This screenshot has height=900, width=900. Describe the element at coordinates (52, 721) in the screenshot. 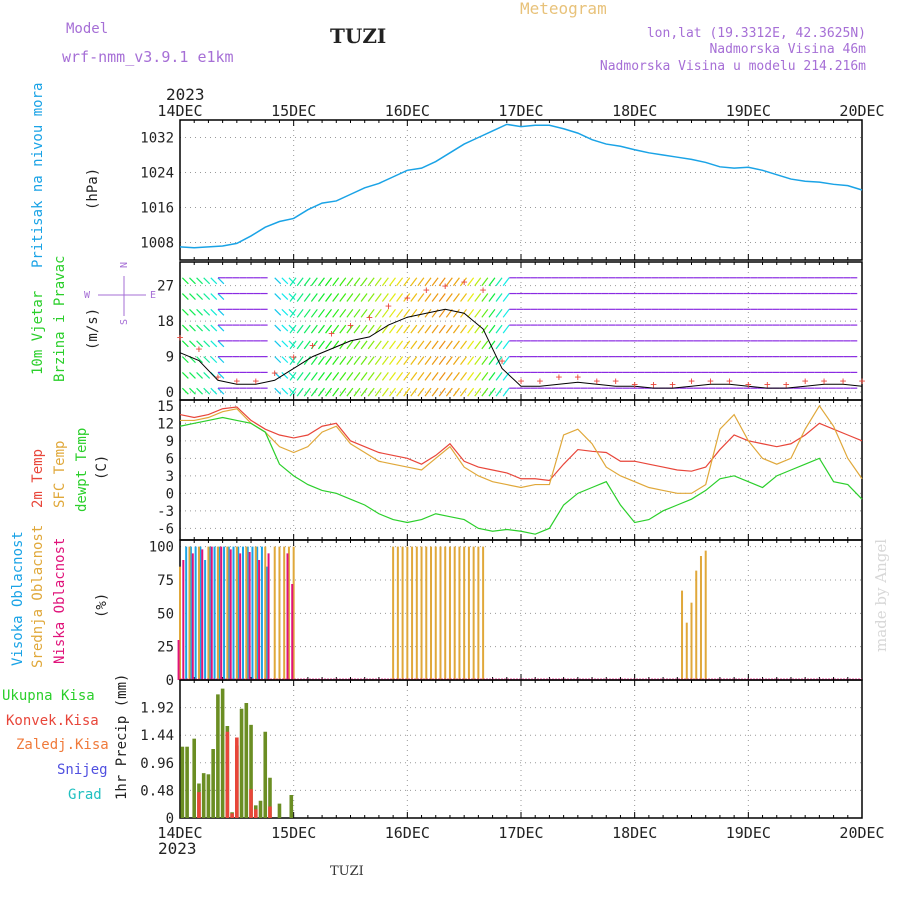

I see `legend-conv-rain: Konvek.Kisa` at that location.